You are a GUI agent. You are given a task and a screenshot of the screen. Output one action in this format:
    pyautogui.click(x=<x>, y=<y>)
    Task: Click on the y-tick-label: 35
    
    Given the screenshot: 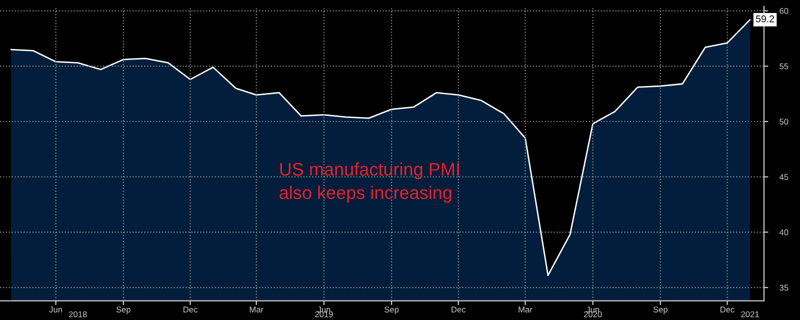 What is the action you would take?
    pyautogui.click(x=784, y=287)
    